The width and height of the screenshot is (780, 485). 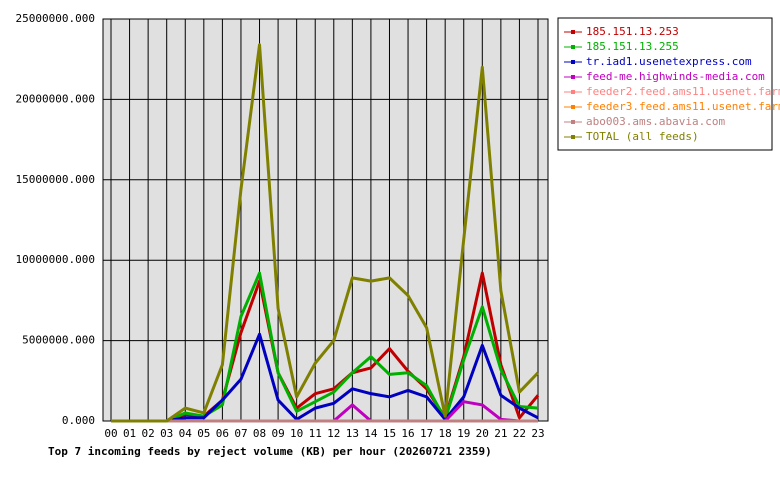 I want to click on legend-label: tr.iad1.usenetexpress.com, so click(x=669, y=61).